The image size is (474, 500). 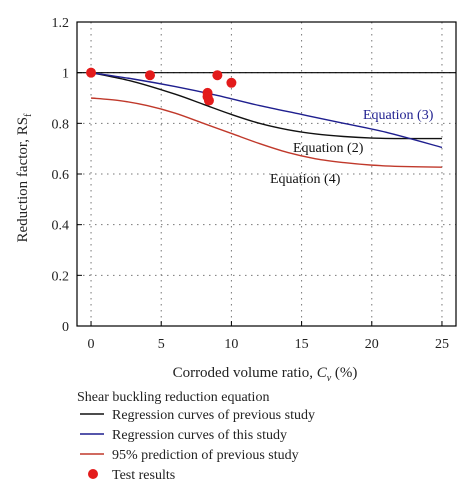 I want to click on y-axis-title: Reduction factor, RSf, so click(x=24, y=178).